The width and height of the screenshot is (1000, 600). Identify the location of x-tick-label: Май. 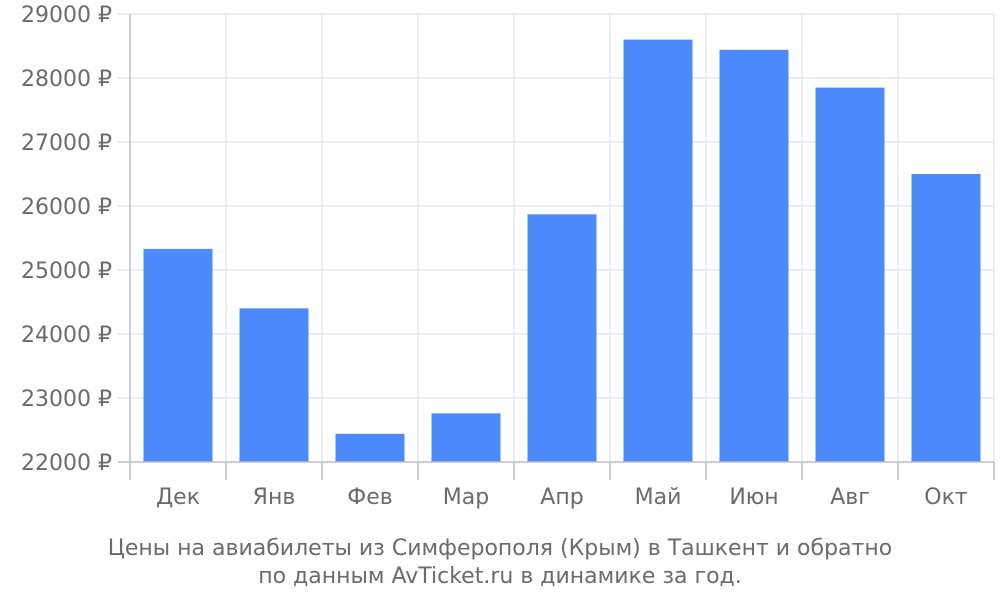
(658, 497).